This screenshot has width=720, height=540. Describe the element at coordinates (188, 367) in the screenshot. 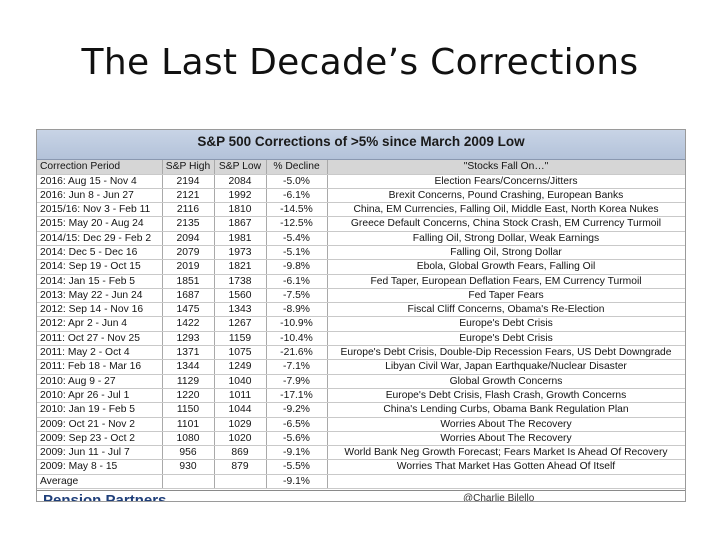

I see `cell-sp-high: 1344` at that location.